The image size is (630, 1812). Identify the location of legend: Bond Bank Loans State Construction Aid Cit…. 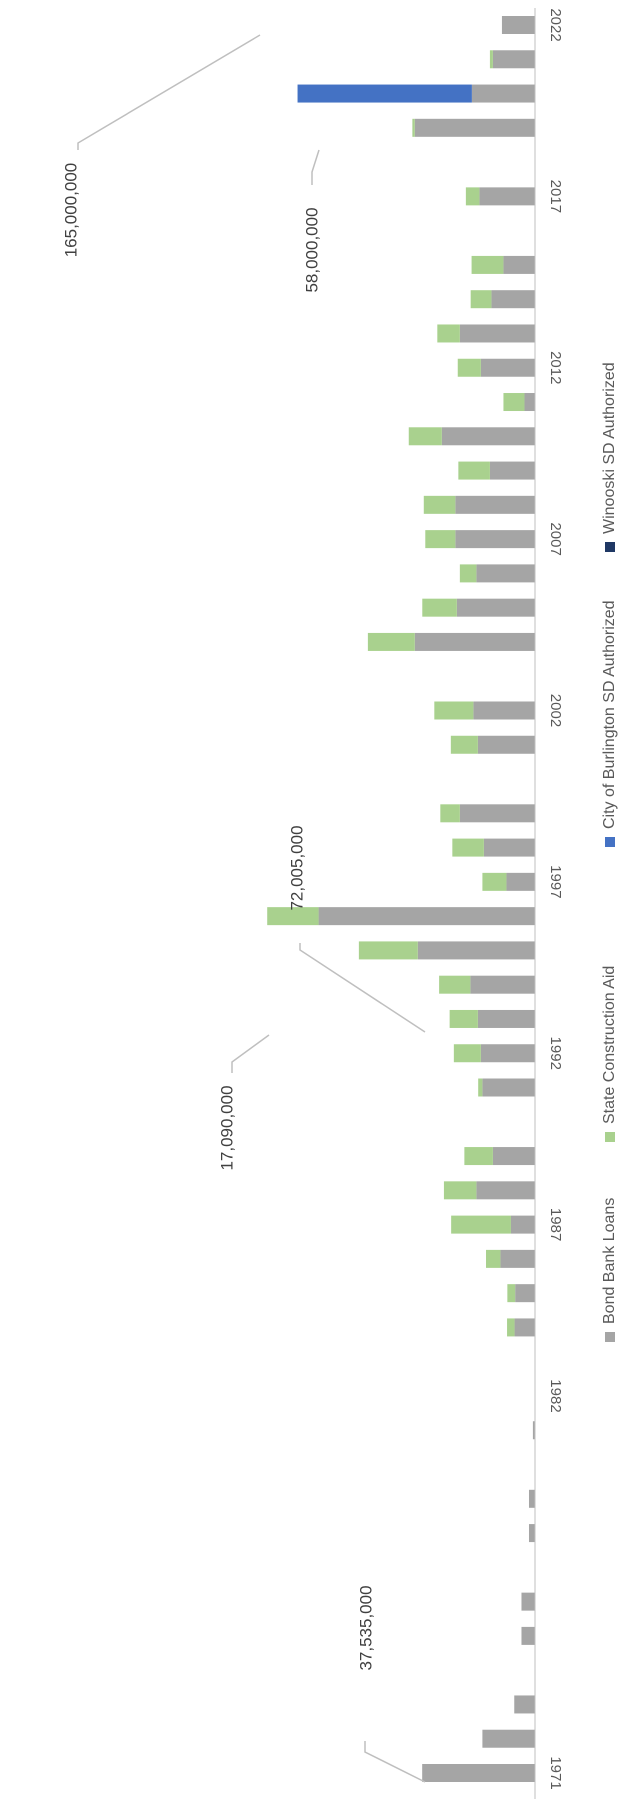
(609, 852).